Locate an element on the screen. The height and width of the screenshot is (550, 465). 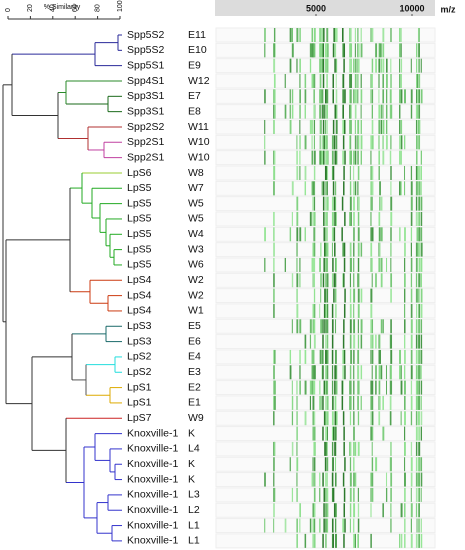
strain-label: Spp2S2 is located at coordinates (146, 127).